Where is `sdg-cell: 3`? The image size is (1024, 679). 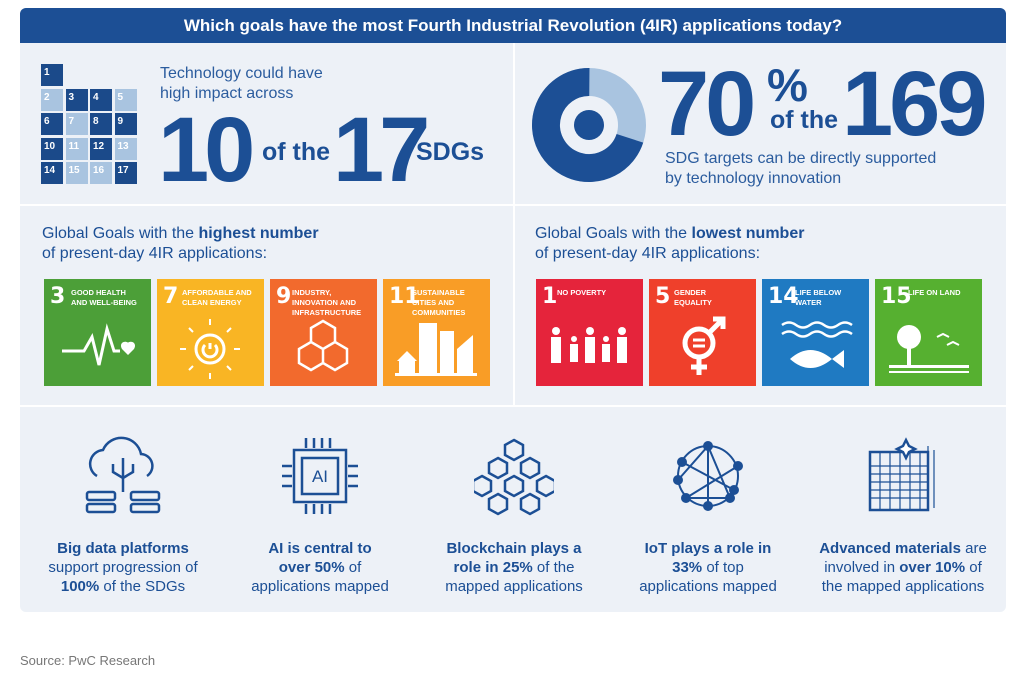
sdg-cell: 3 is located at coordinates (76, 99).